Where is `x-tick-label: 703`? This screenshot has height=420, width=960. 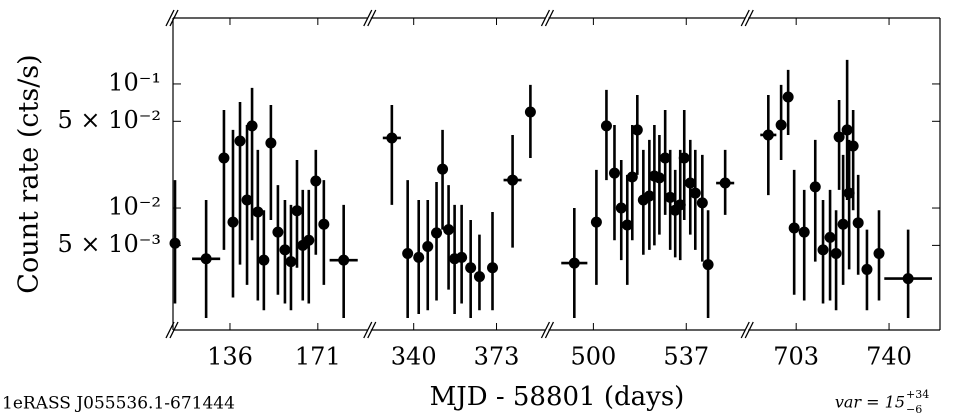 x-tick-label: 703 is located at coordinates (796, 357).